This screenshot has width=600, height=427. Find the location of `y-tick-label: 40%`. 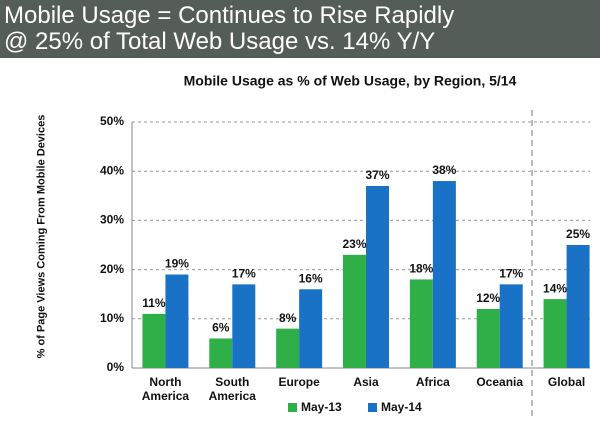

y-tick-label: 40% is located at coordinates (112, 170).